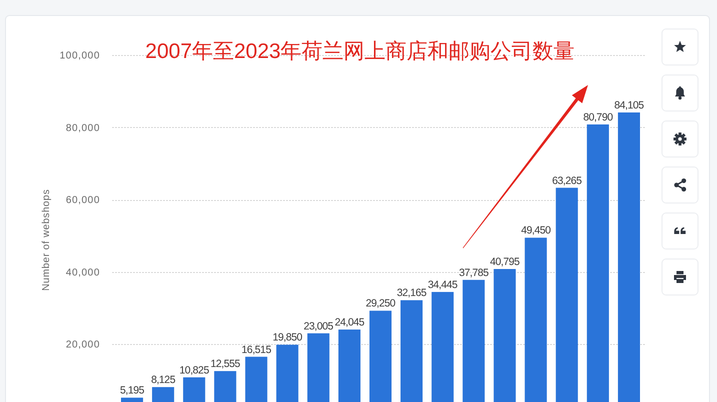  What do you see at coordinates (360, 51) in the screenshot?
I see `chart-title: 2007年至2023年荷兰网上商店和邮购公司数量` at bounding box center [360, 51].